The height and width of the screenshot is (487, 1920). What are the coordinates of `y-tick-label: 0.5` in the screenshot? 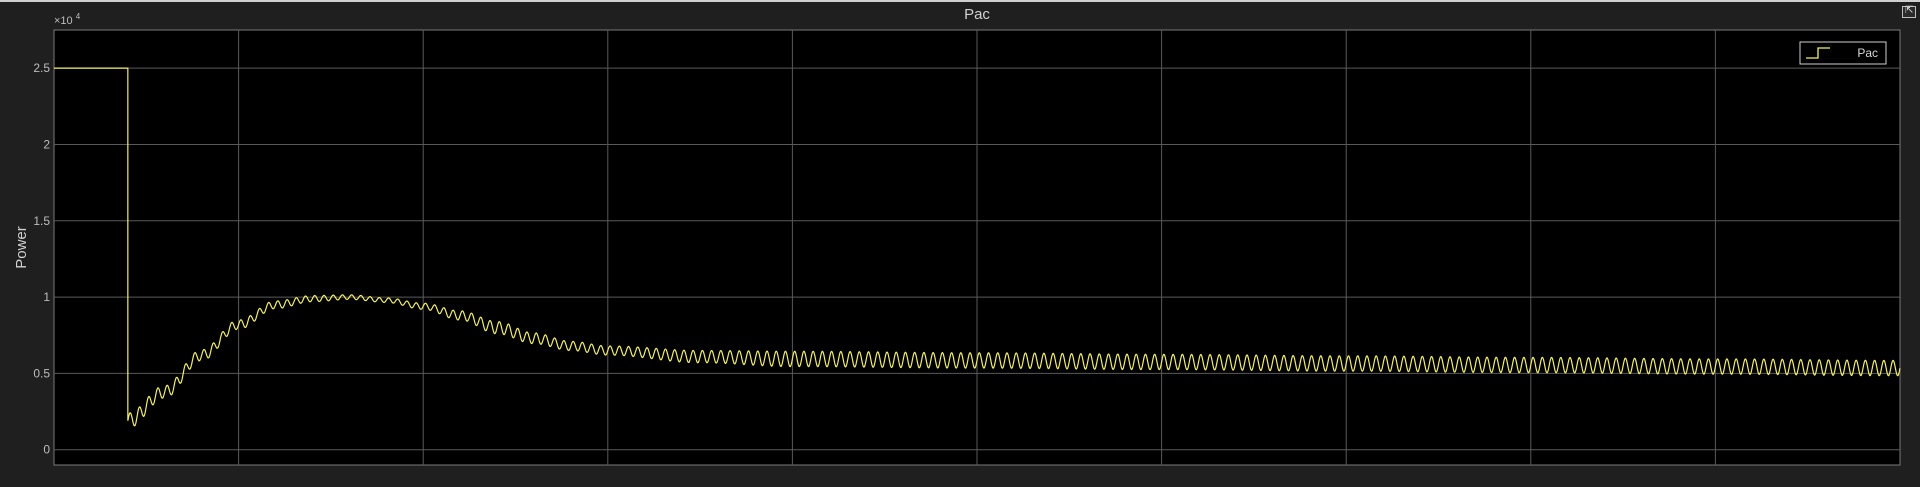 It's located at (41, 373).